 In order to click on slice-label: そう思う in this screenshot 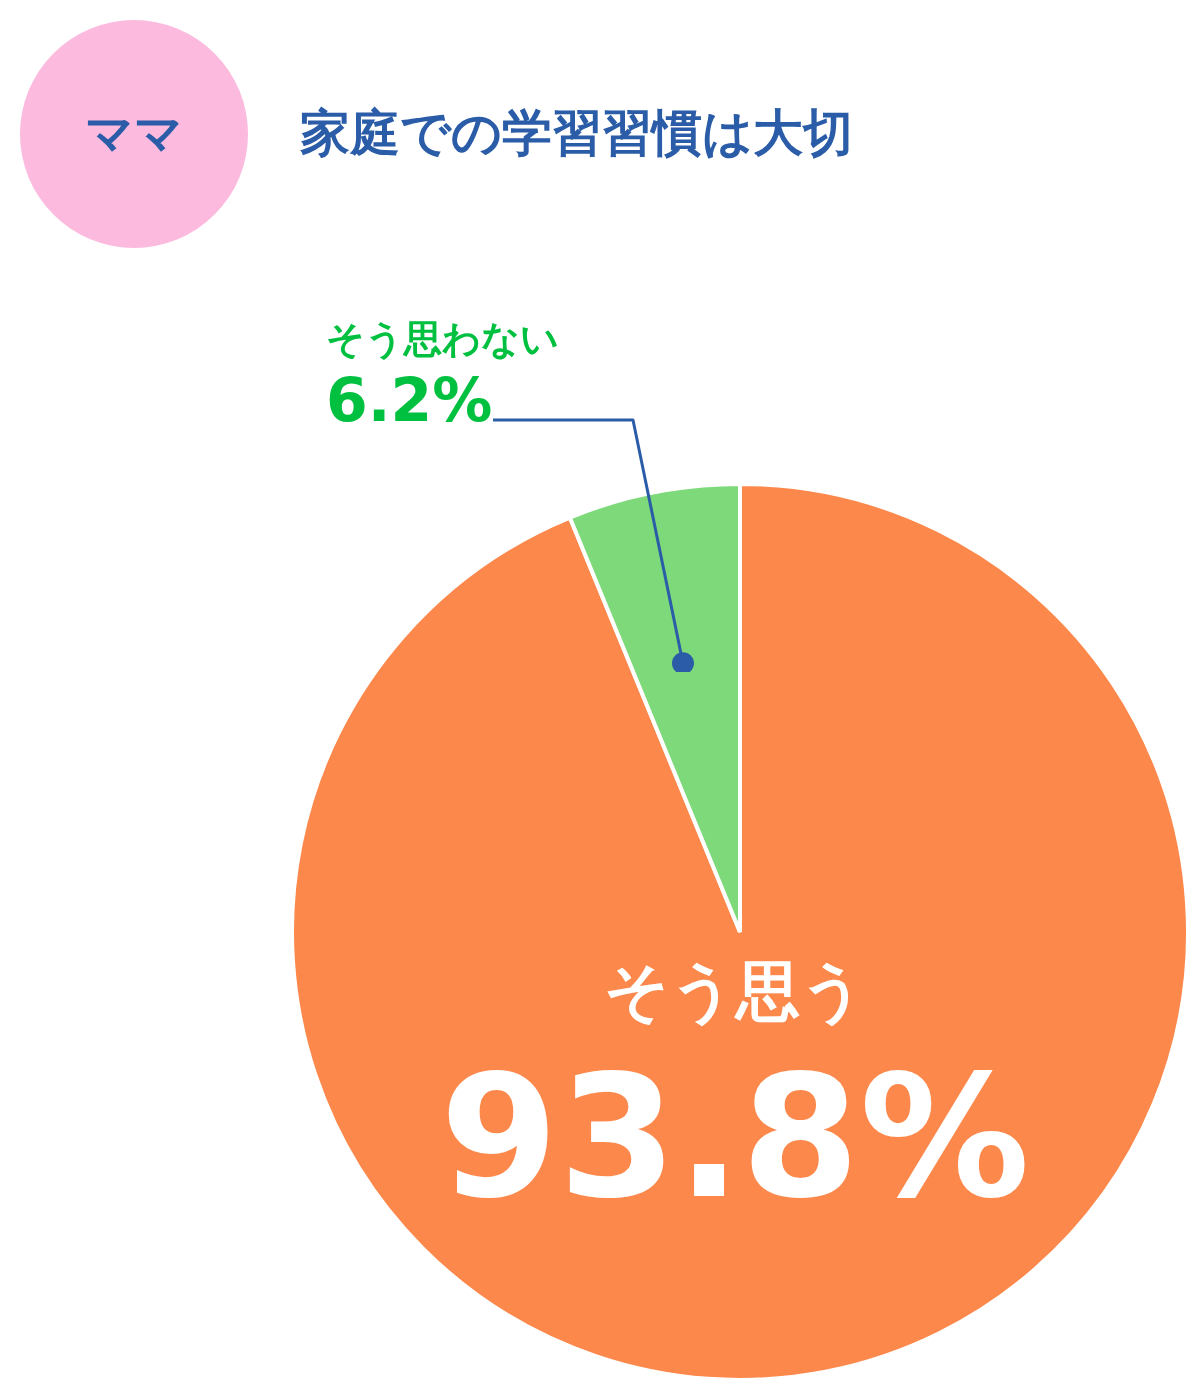, I will do `click(735, 991)`.